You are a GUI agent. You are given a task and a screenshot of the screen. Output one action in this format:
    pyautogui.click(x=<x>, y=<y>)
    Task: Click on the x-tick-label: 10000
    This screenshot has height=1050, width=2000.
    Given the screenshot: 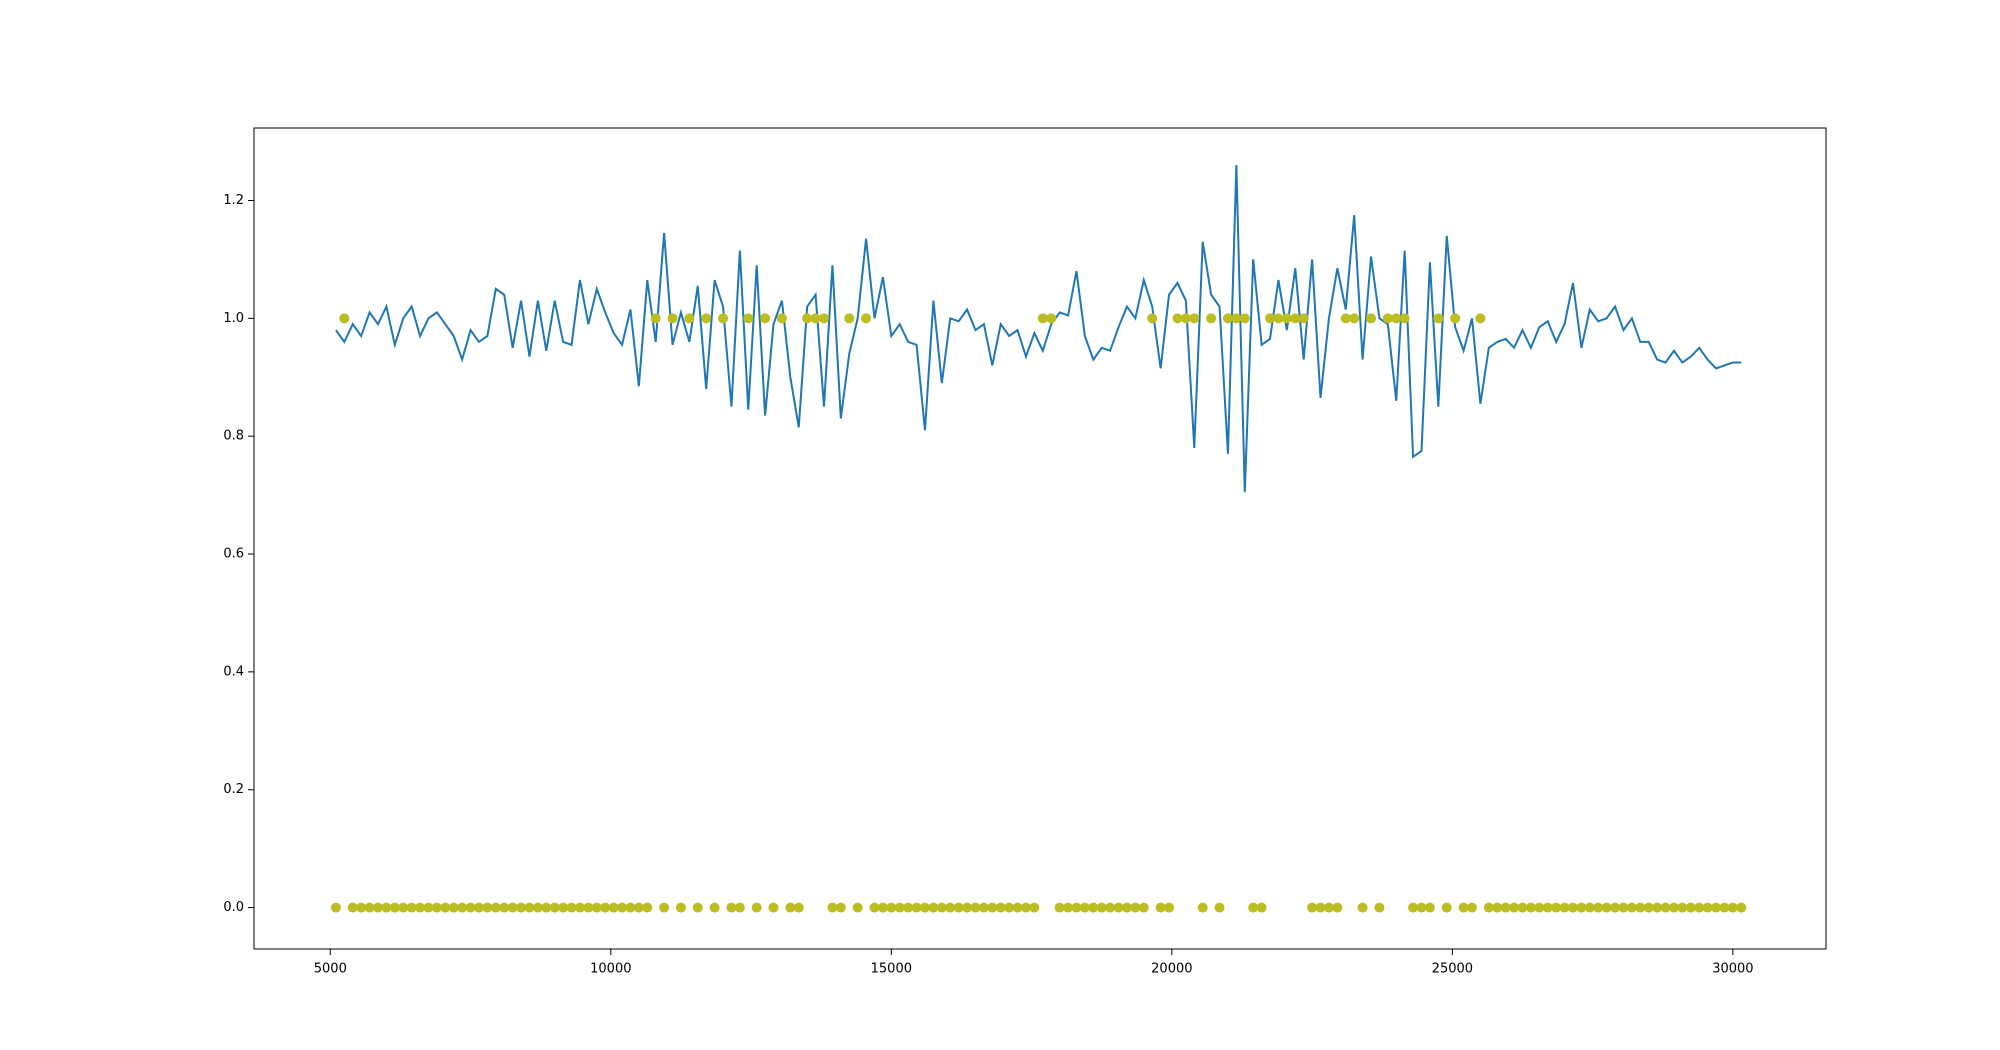 What is the action you would take?
    pyautogui.click(x=610, y=969)
    